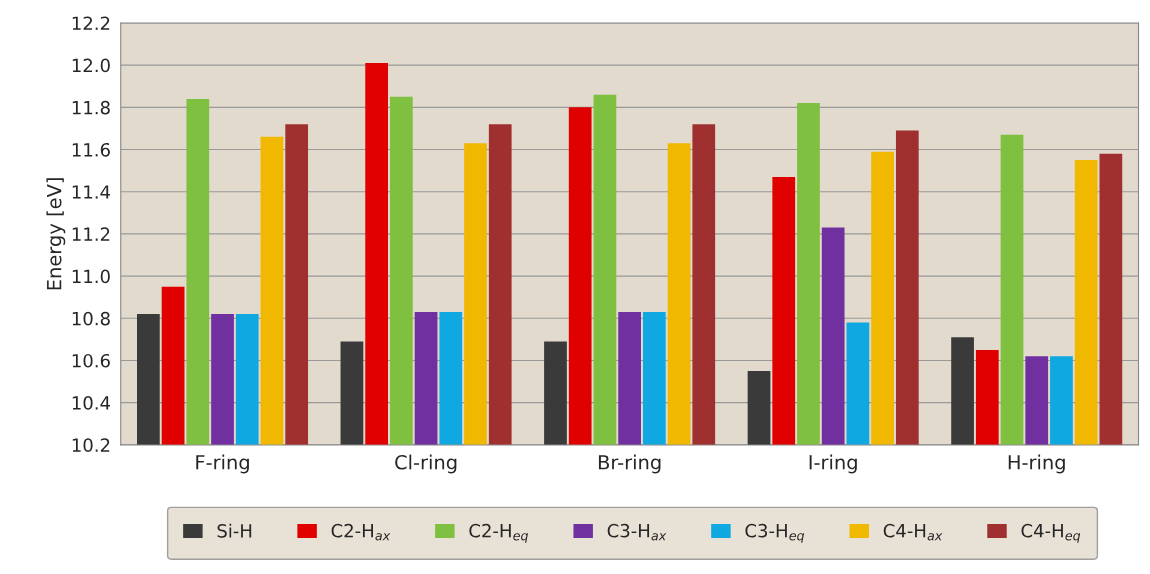 The height and width of the screenshot is (574, 1150). What do you see at coordinates (56, 234) in the screenshot?
I see `y-axis-title: Energy [eV]` at bounding box center [56, 234].